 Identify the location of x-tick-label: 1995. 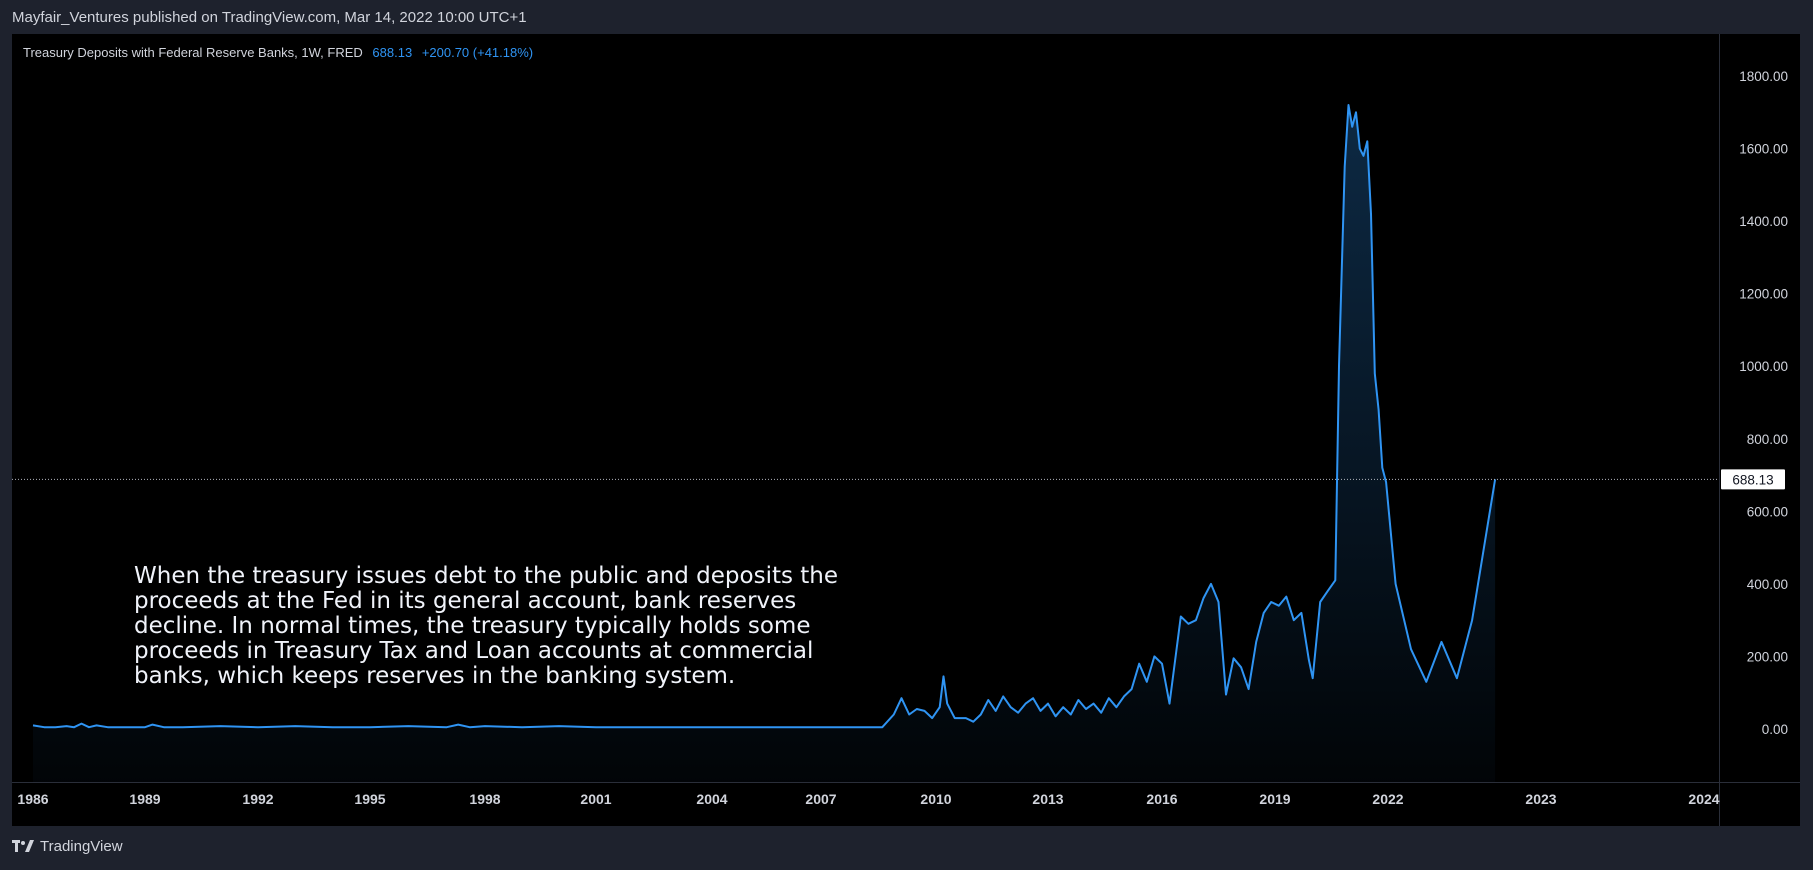
(369, 799).